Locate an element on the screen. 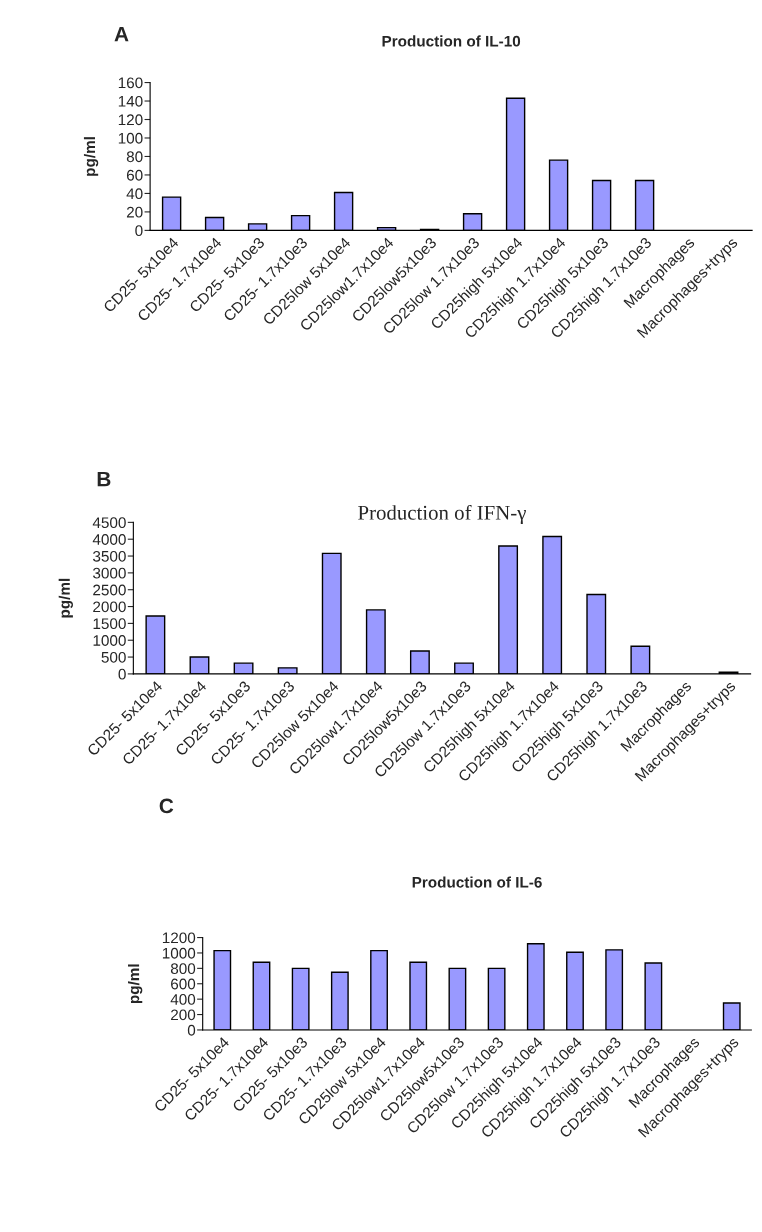 This screenshot has width=762, height=1232. y-tick-label: 160 is located at coordinates (130, 83).